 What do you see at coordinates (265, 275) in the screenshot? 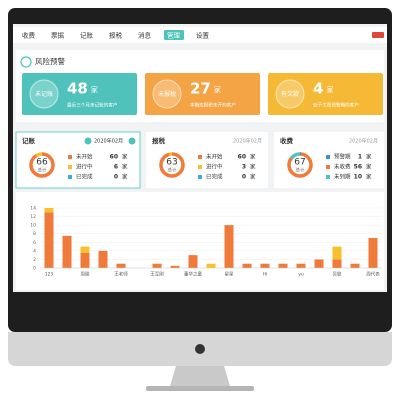
I see `x-tick-label: Hi` at bounding box center [265, 275].